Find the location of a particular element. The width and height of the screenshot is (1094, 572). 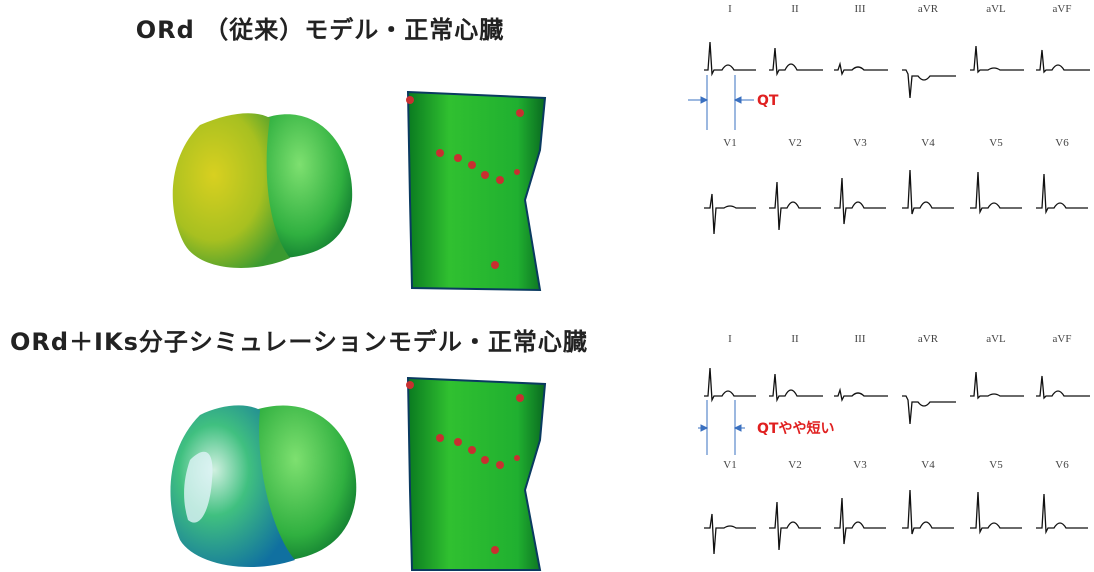

panel-title: ORd＋IKs分子シミュレーションモデル・正常心臓 is located at coordinates (299, 342).